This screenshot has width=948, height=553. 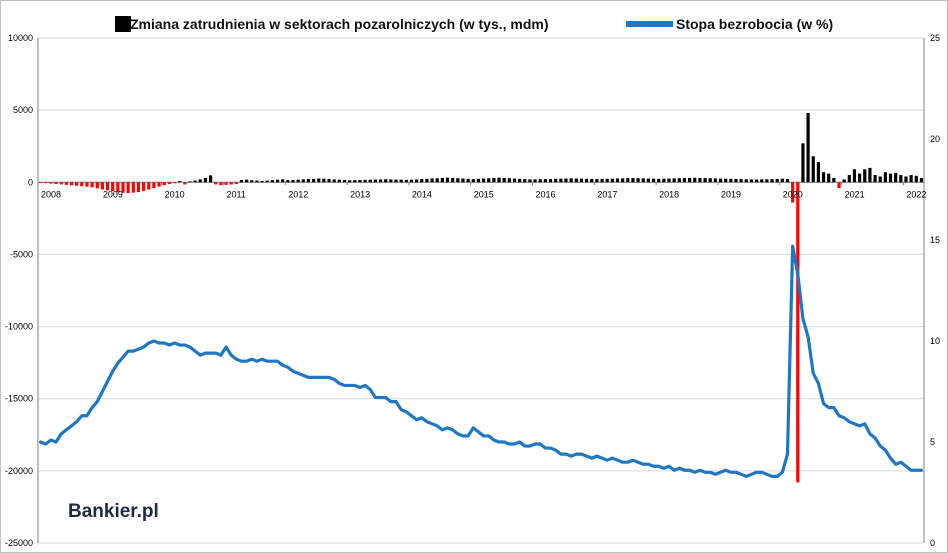 I want to click on year-label-2011: 2011, so click(x=235, y=194).